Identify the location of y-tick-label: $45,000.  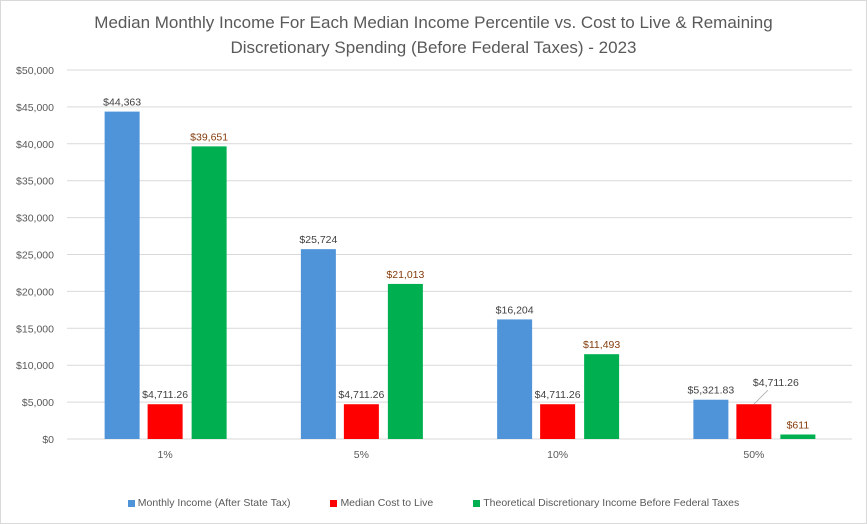
(35, 108).